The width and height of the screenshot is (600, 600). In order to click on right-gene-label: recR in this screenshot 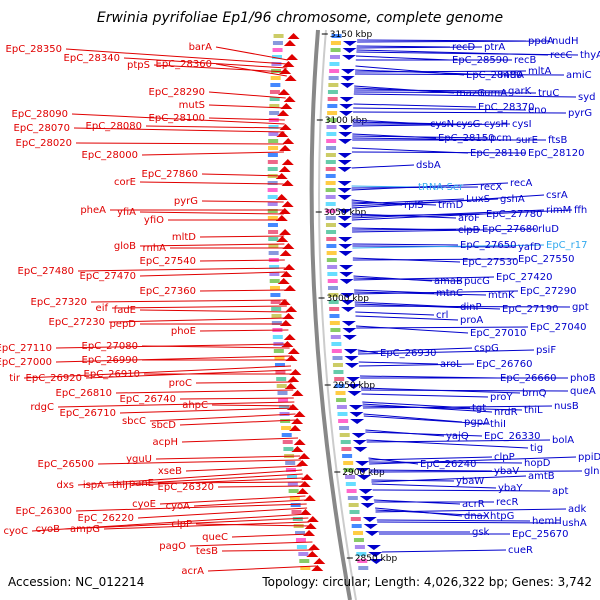, I will do `click(507, 502)`.